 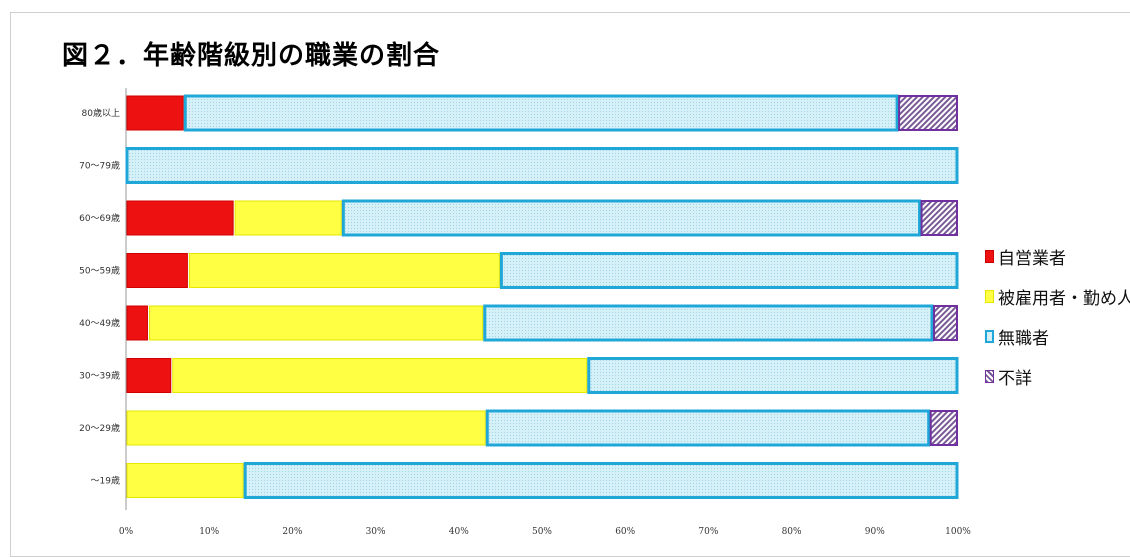 I want to click on y-tick-label: 40～49歳, so click(x=99, y=323).